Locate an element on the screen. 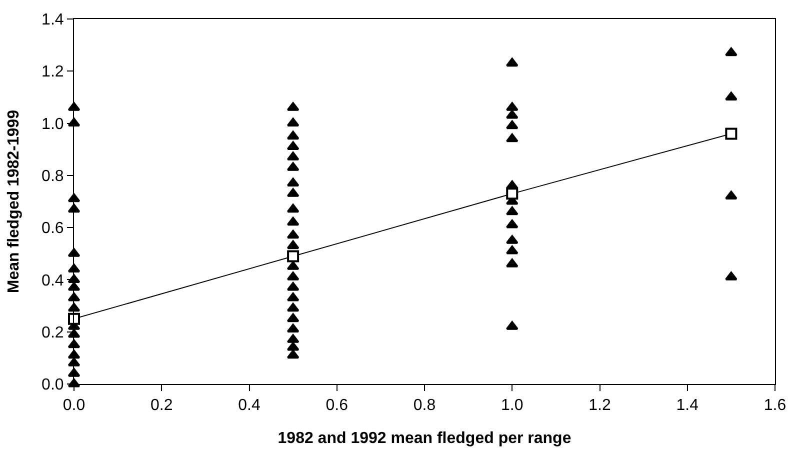  y-axis-title: Mean fledged 1982-1999 is located at coordinates (13, 202).